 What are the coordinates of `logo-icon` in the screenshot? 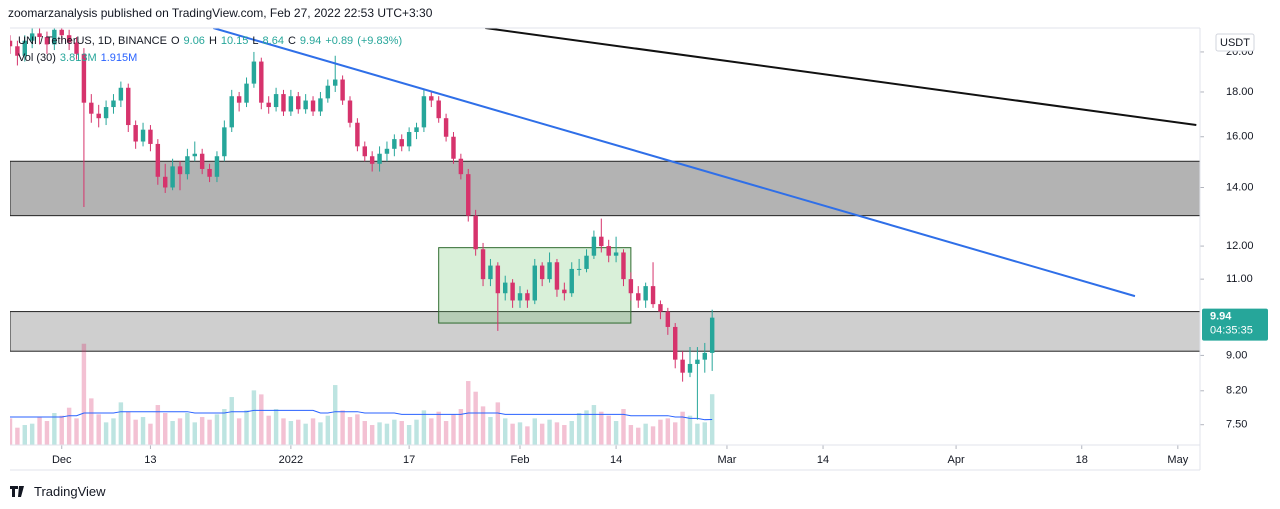 It's located at (17, 491).